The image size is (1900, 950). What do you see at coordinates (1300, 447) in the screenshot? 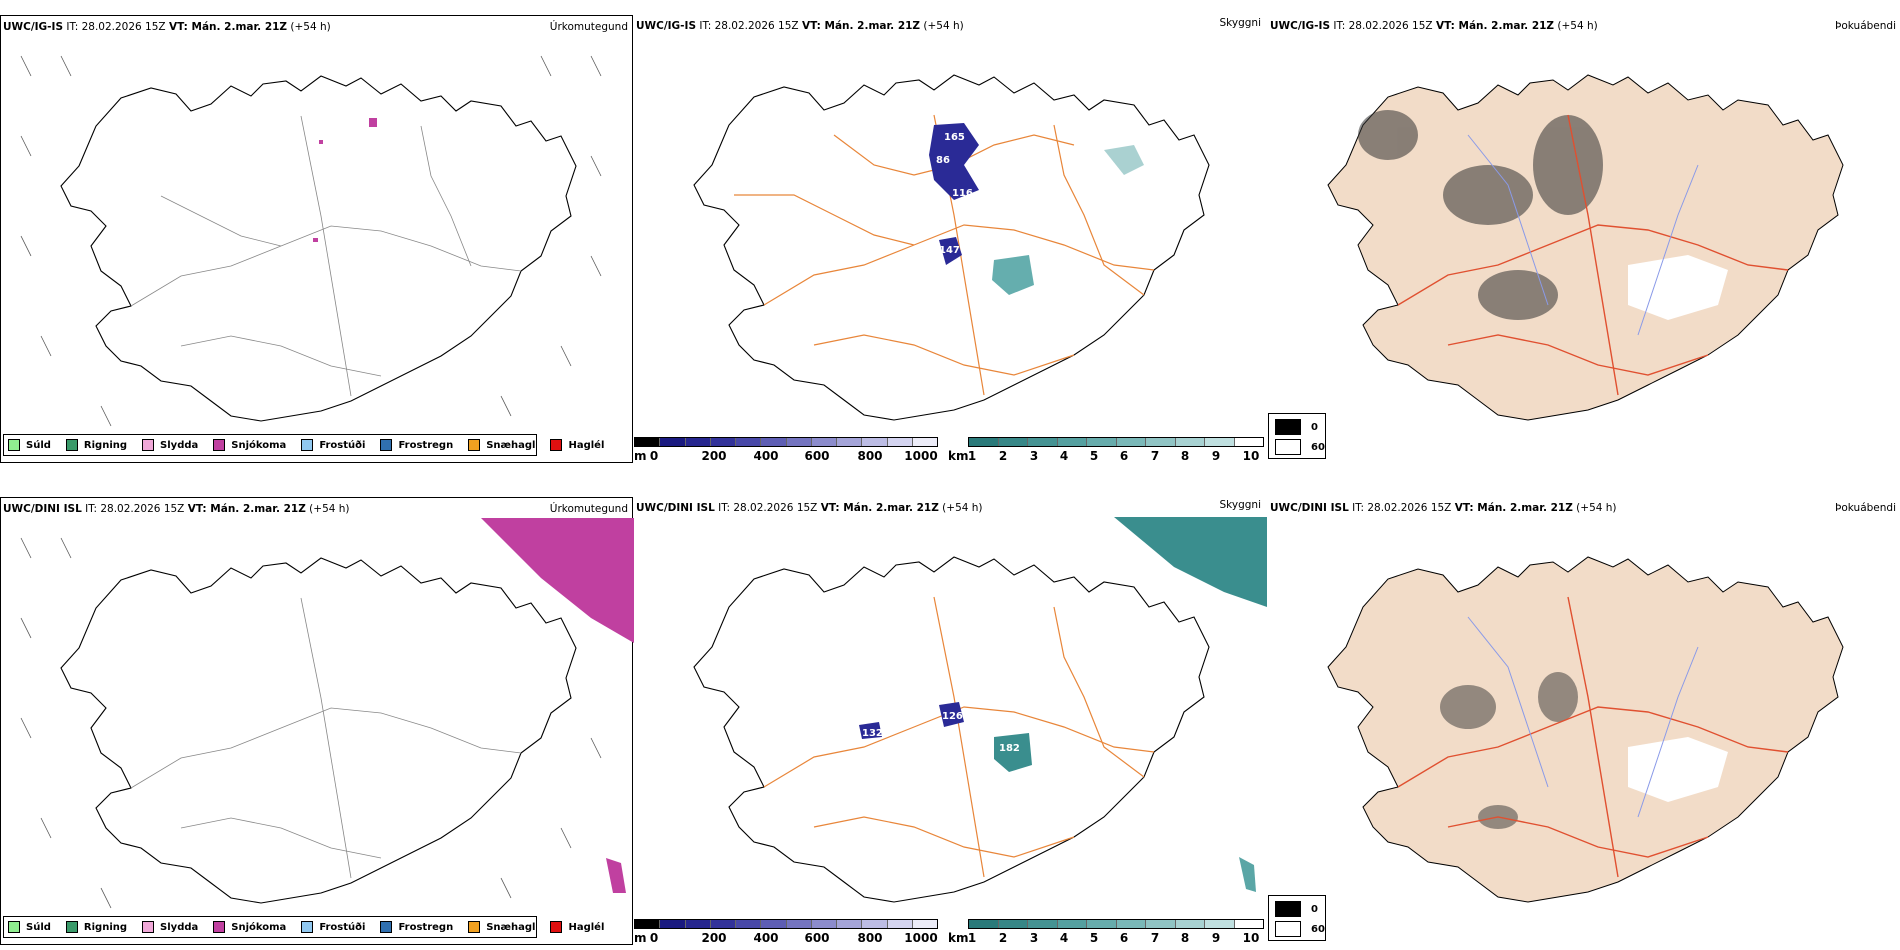
I see `fog-key-row: 60` at bounding box center [1300, 447].